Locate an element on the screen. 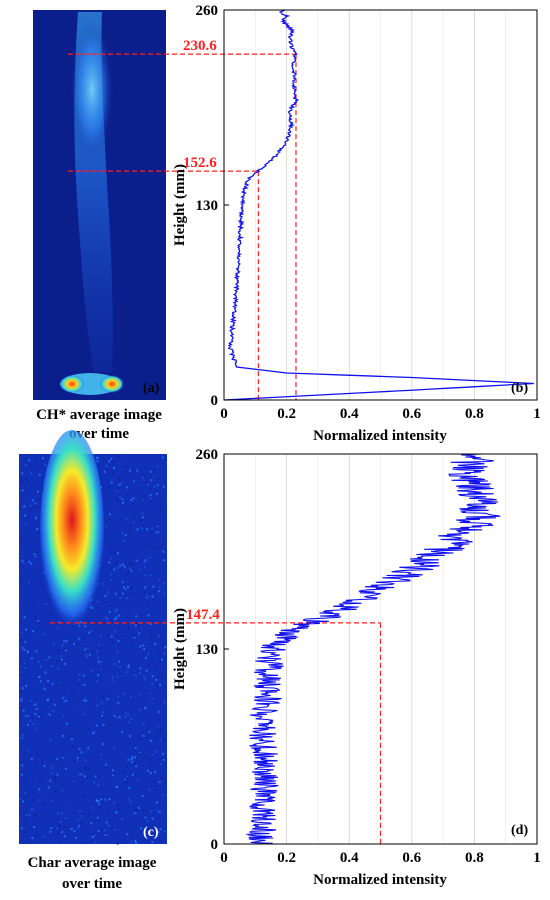 This screenshot has width=550, height=900. y-tick-label: 130 is located at coordinates (207, 650).